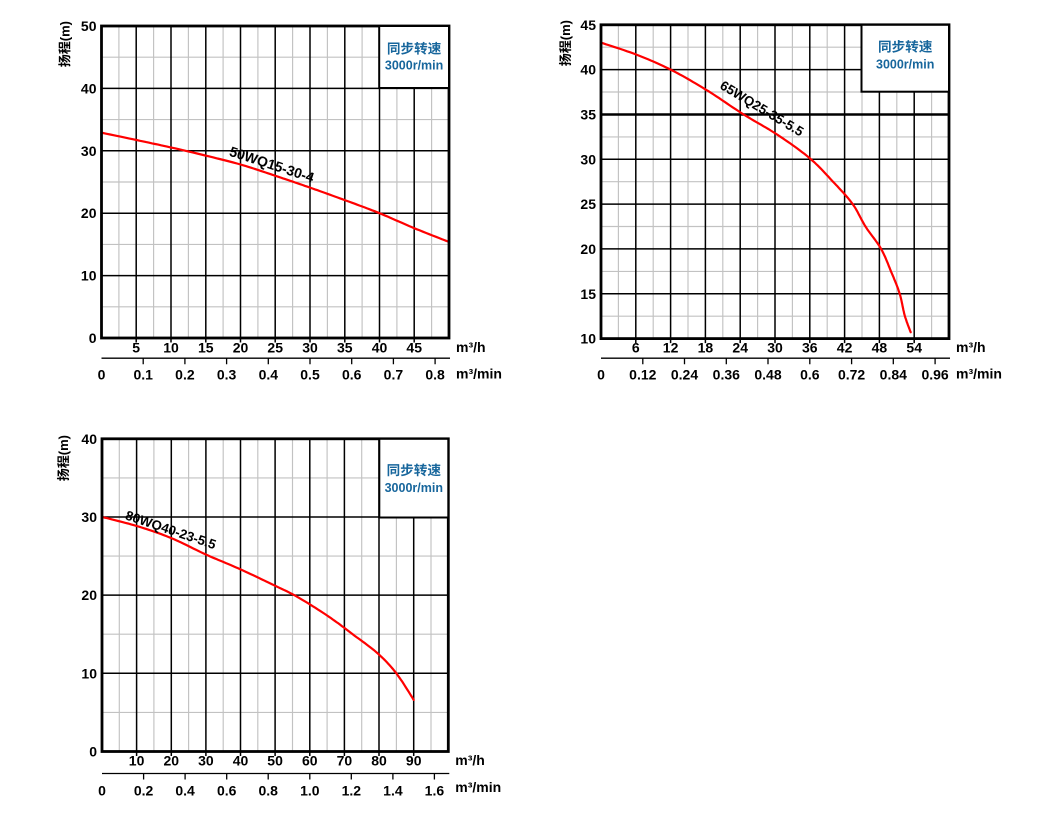 The width and height of the screenshot is (1056, 822). Describe the element at coordinates (914, 347) in the screenshot. I see `svg-text: 54` at that location.